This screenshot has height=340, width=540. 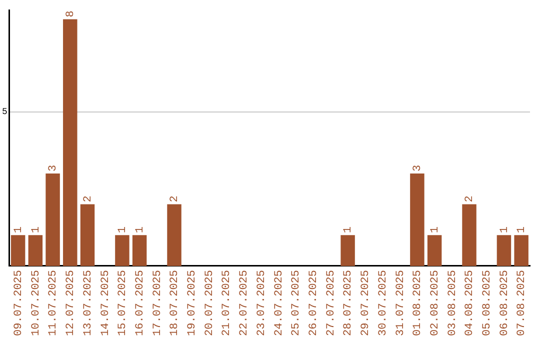 What do you see at coordinates (296, 303) in the screenshot?
I see `x-tick-label: 25.07.2025` at bounding box center [296, 303].